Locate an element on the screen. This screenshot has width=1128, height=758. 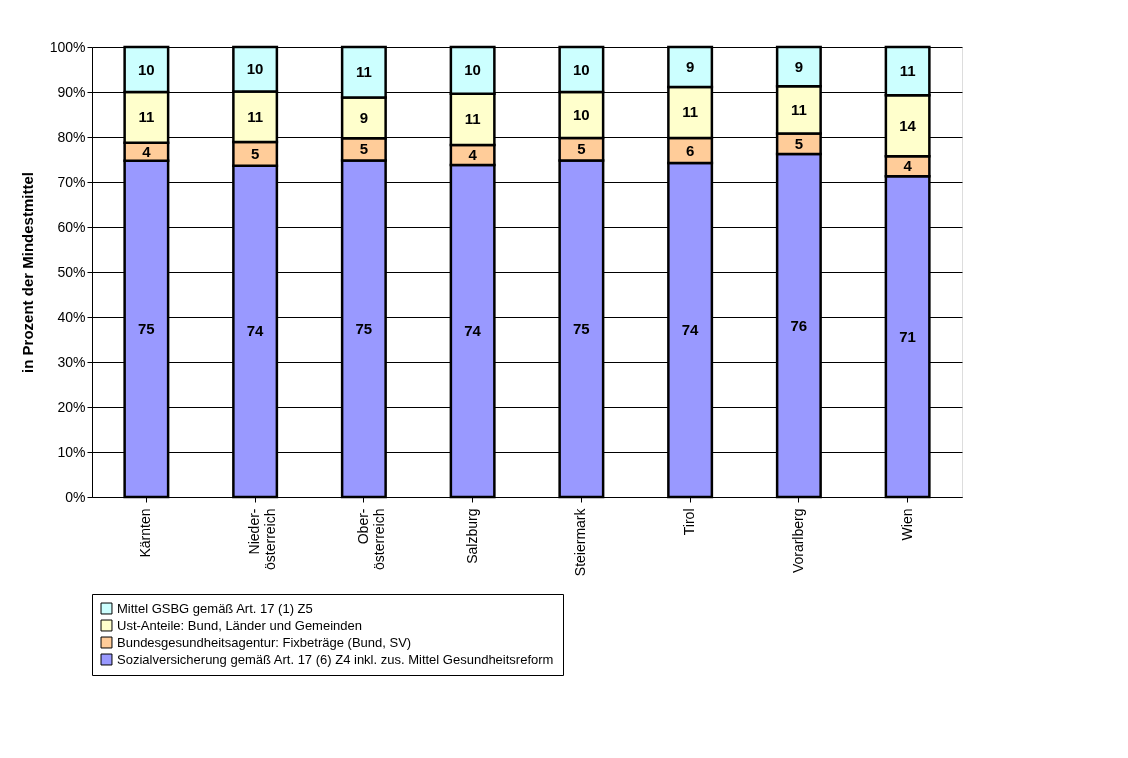
y-tick-label: 70% is located at coordinates (71, 181).